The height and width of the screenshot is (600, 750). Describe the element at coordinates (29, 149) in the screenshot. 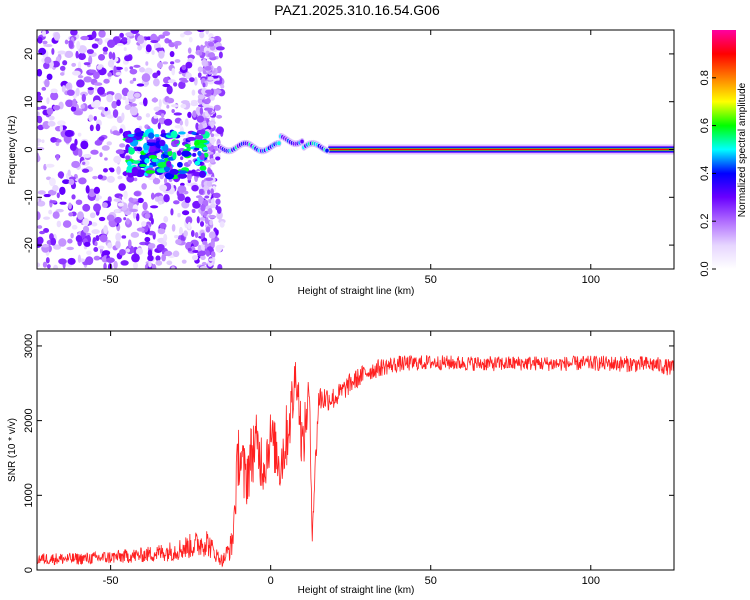

I see `spectrogram-y-tick-label: 0` at that location.